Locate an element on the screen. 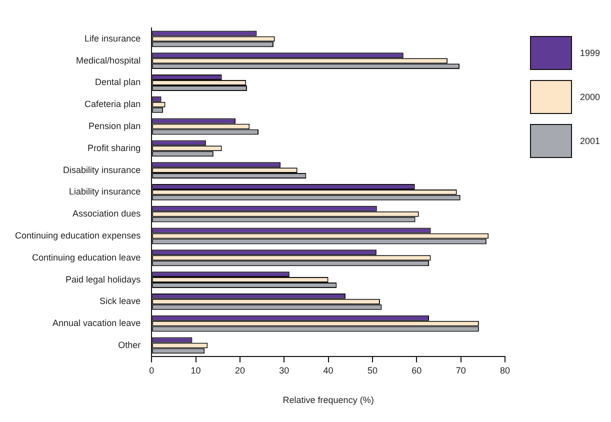 Image resolution: width=611 pixels, height=422 pixels. text: 1999 is located at coordinates (590, 53).